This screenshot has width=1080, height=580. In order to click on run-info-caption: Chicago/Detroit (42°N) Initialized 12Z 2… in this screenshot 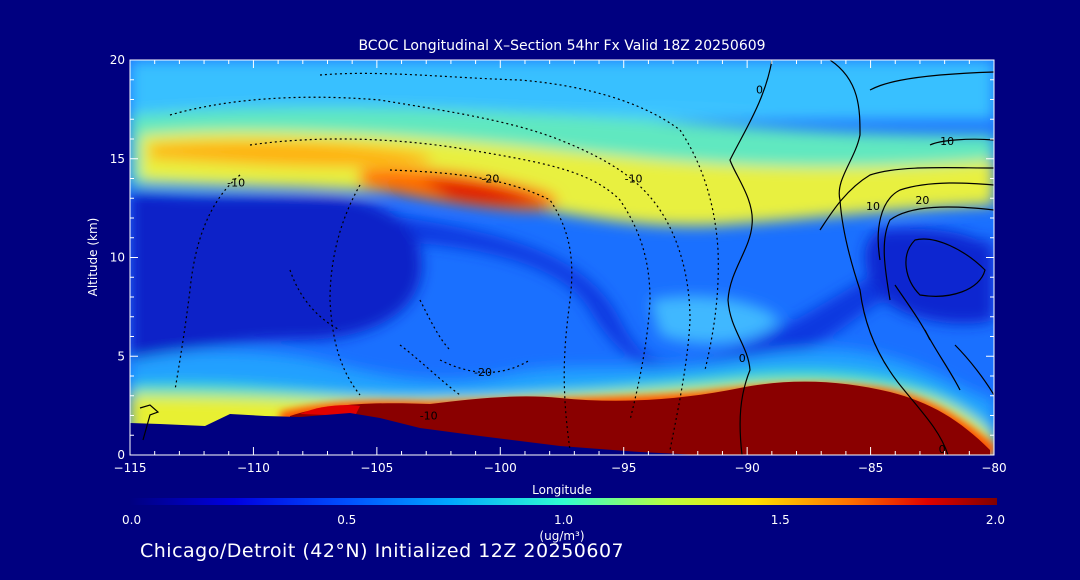, I will do `click(382, 551)`.